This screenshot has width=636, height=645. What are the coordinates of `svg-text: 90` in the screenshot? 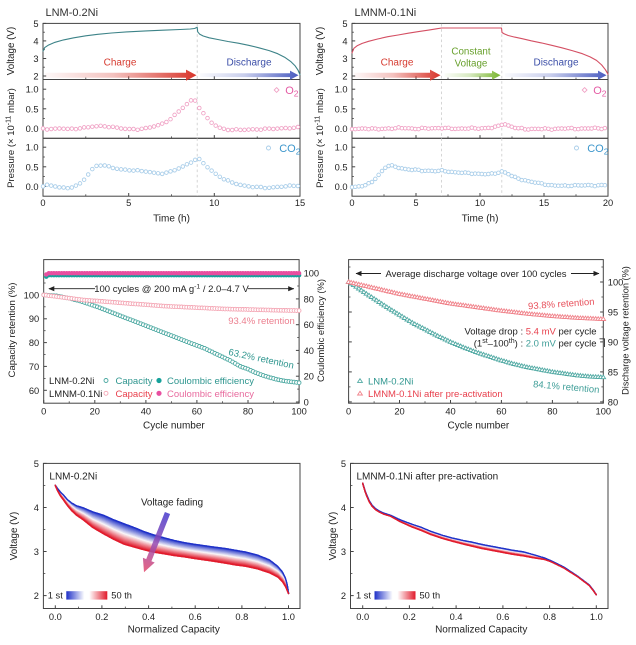 It's located at (34, 319).